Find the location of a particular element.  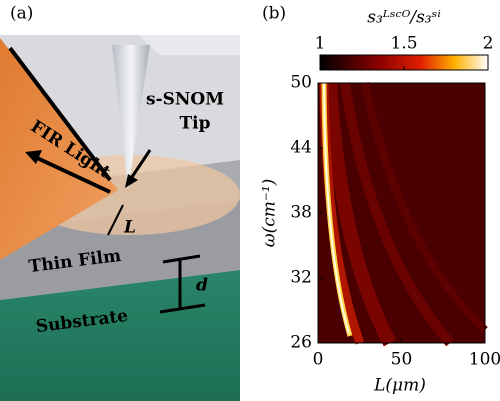

cantilever is located at coordinates (189, 45).